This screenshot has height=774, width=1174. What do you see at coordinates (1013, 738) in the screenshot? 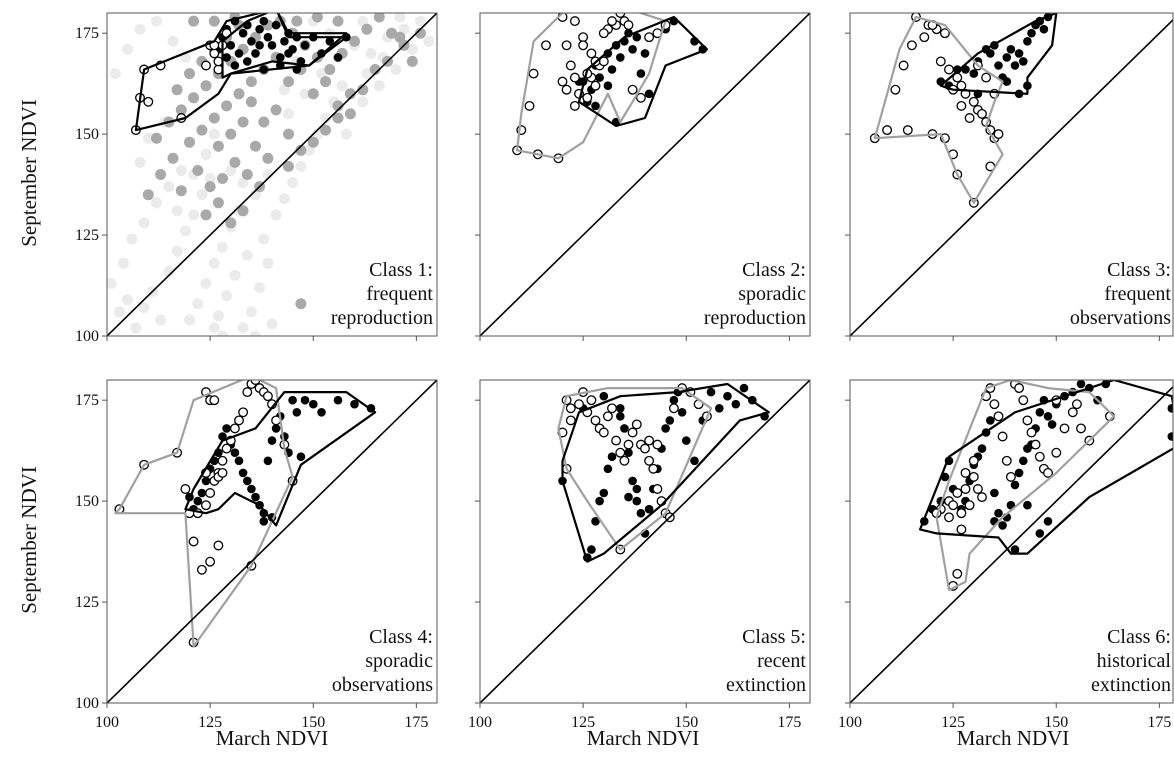
I see `x-axis-label-3: March NDVI` at bounding box center [1013, 738].